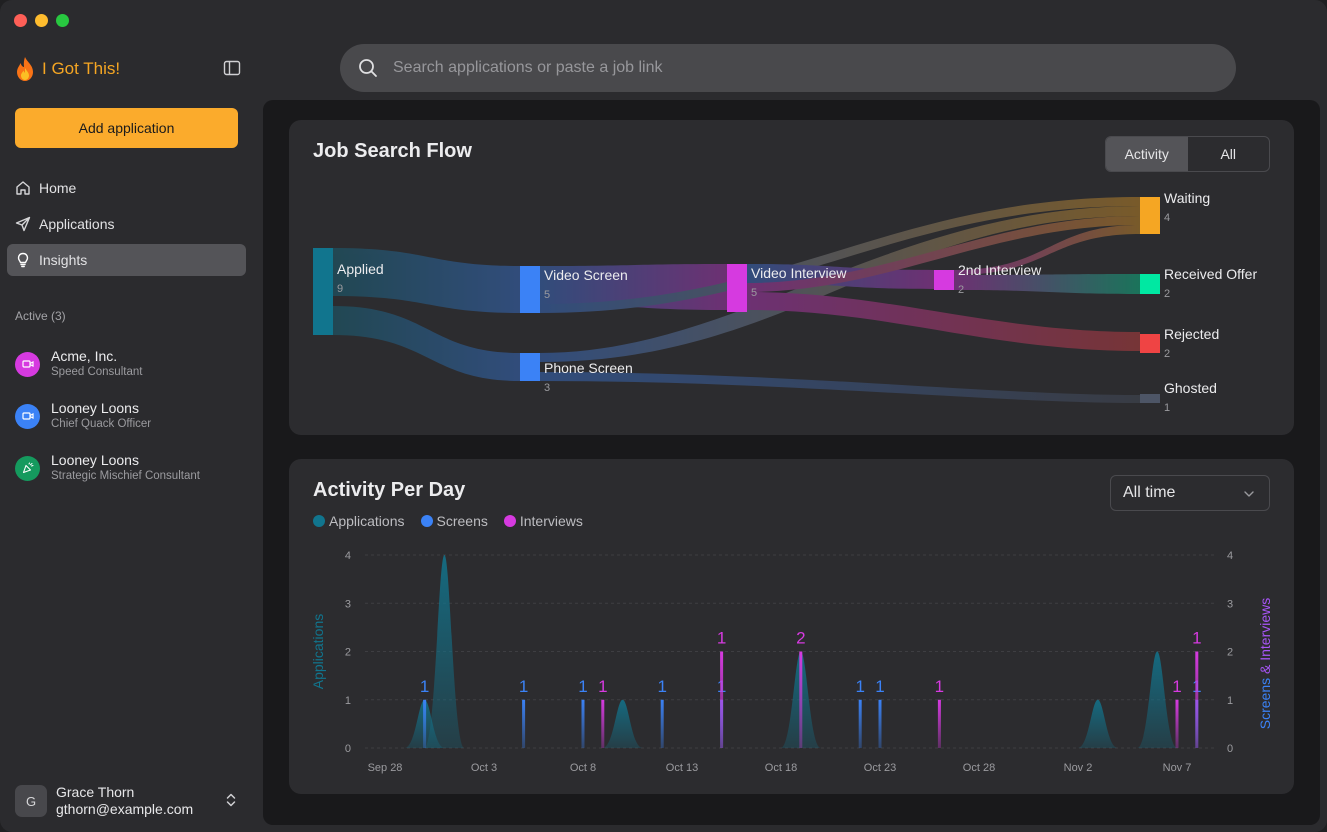  What do you see at coordinates (1000, 270) in the screenshot?
I see `flow-node-label: 2nd Interview` at bounding box center [1000, 270].